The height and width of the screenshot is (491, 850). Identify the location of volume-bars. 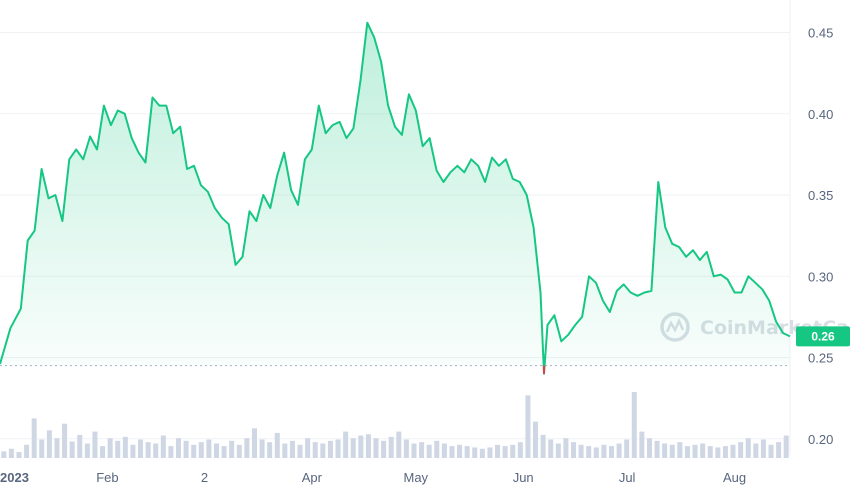
(395, 425).